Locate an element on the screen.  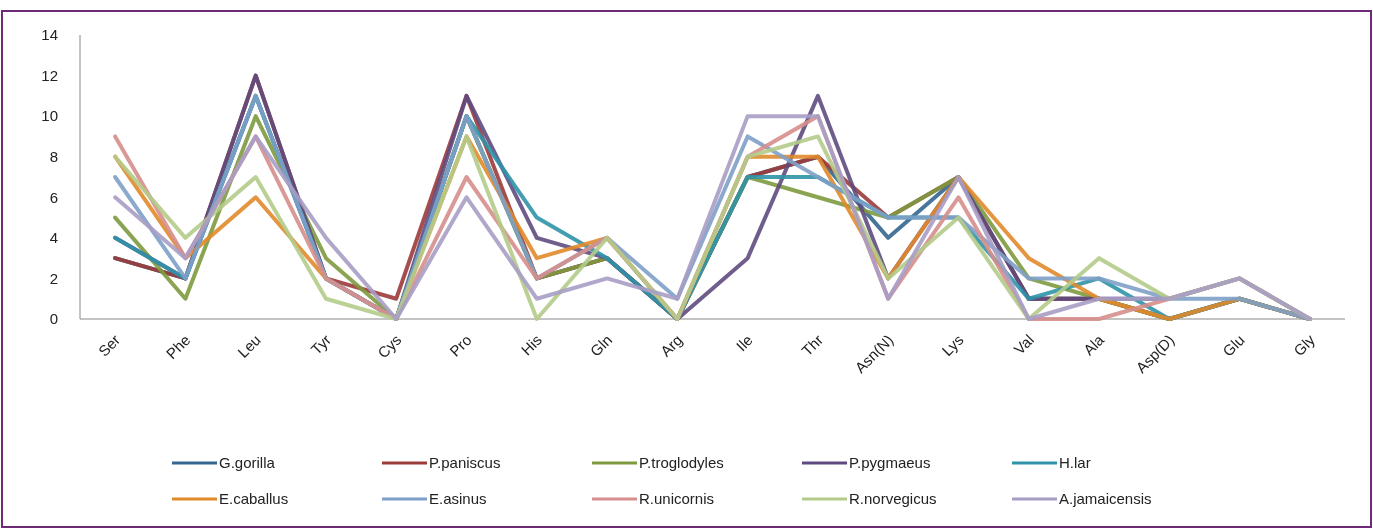
legend-label: A.jamaicensis is located at coordinates (1105, 499).